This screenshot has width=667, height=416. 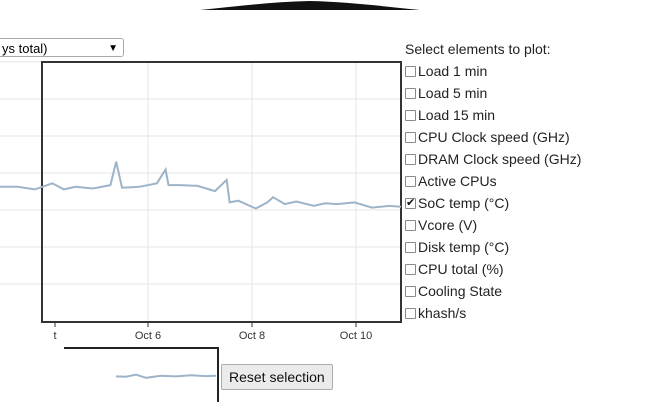 I want to click on option-khash: khash/s, so click(x=493, y=313).